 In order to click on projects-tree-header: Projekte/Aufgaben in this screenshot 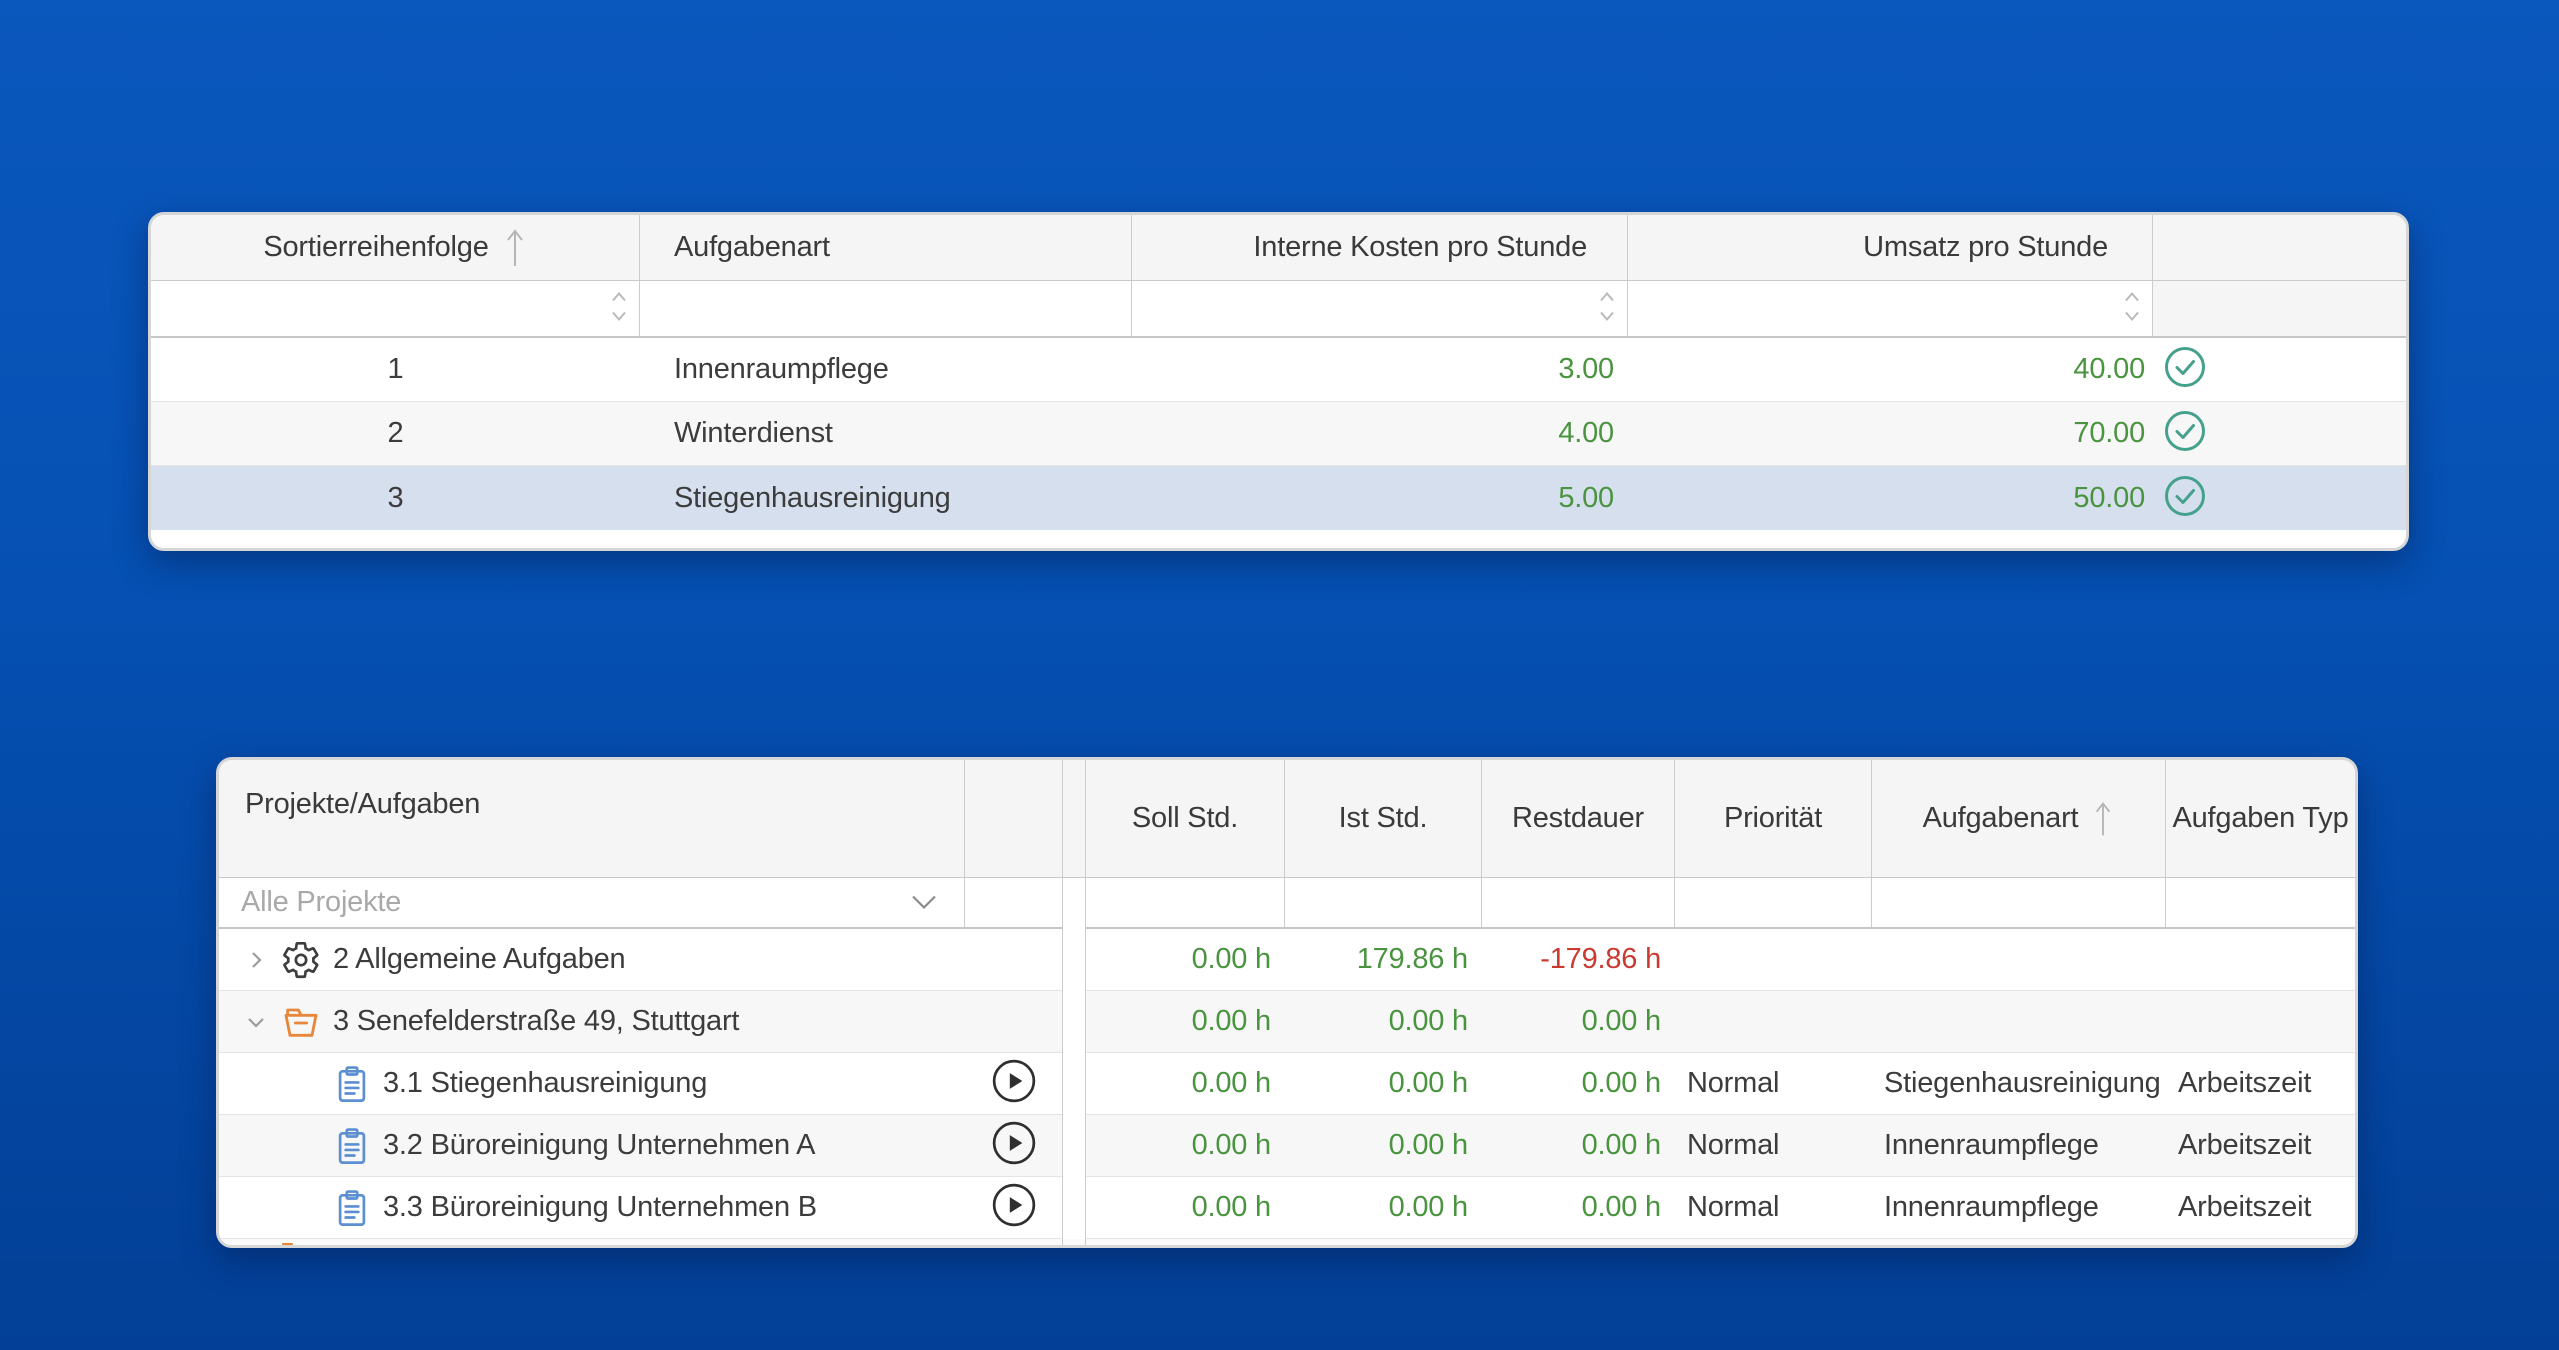, I will do `click(592, 819)`.